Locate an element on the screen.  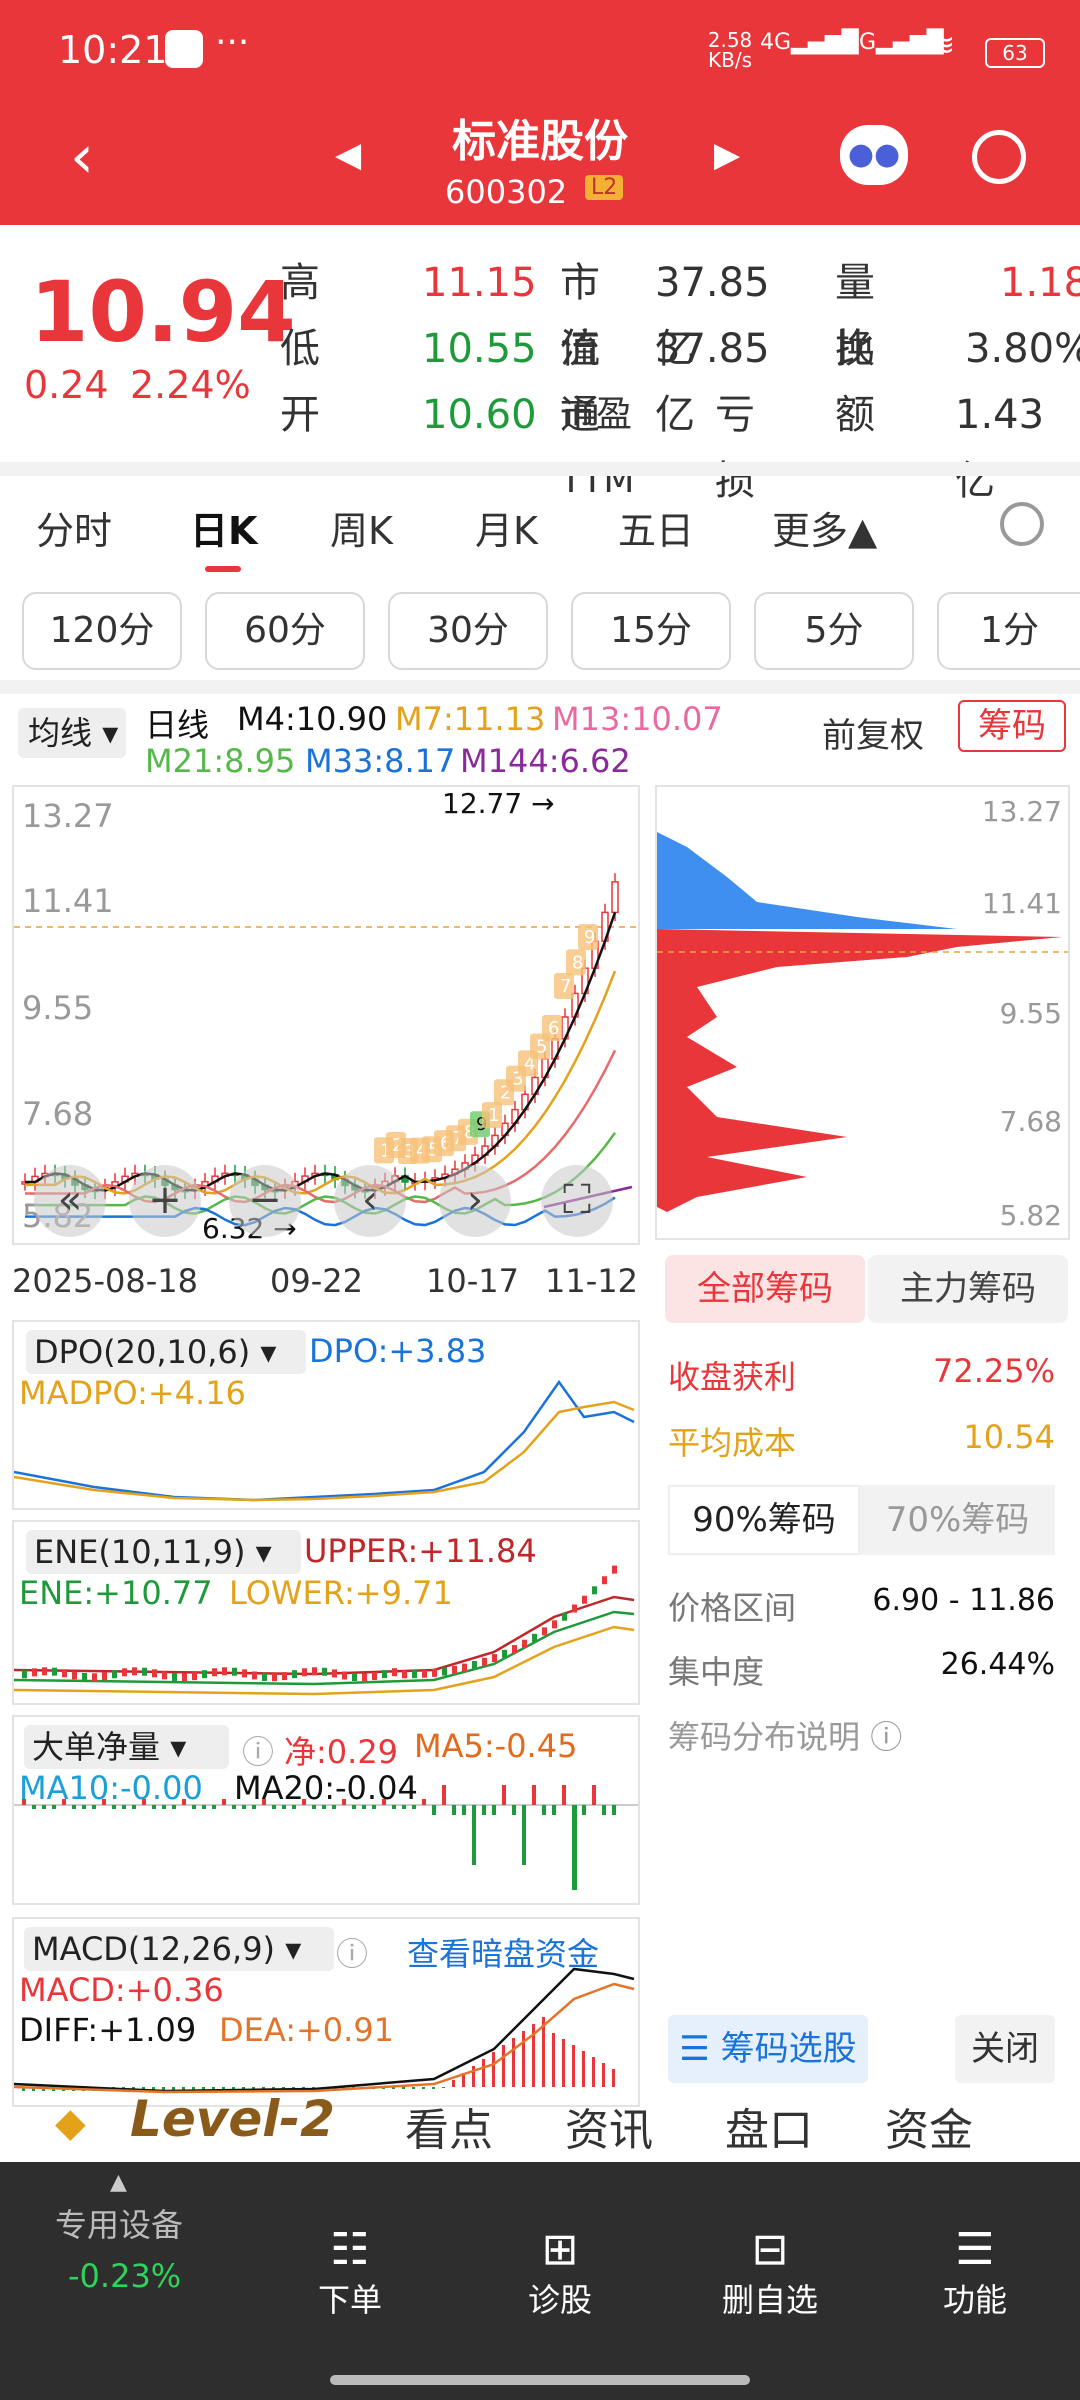
fullscreen-icon: ⛶ is located at coordinates (577, 1201).